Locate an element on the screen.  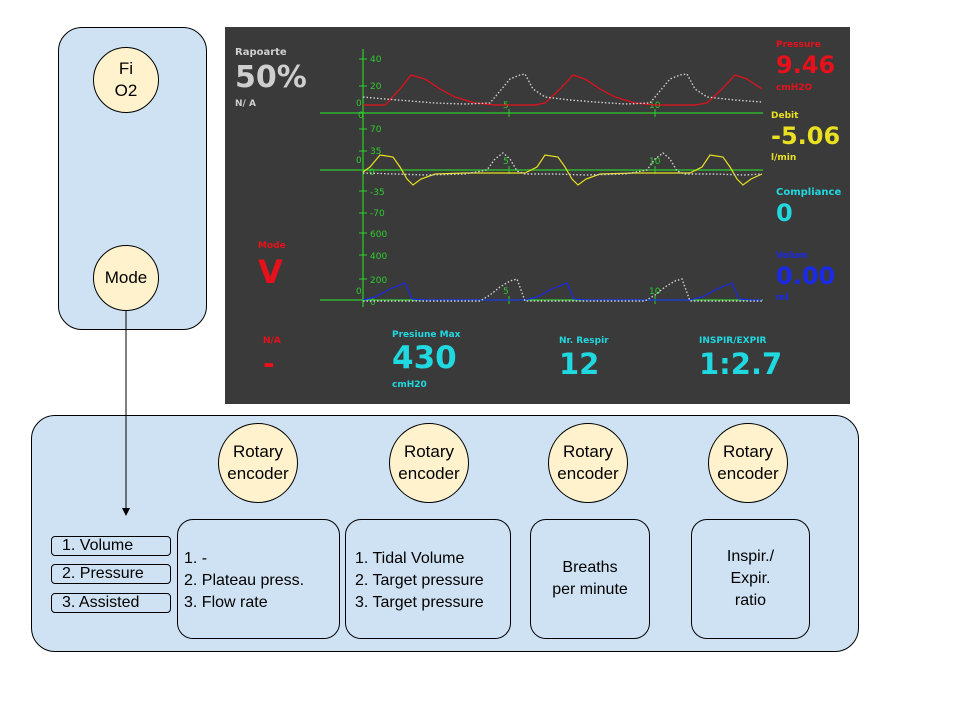
graph3-tick-200: 200 is located at coordinates (378, 281).